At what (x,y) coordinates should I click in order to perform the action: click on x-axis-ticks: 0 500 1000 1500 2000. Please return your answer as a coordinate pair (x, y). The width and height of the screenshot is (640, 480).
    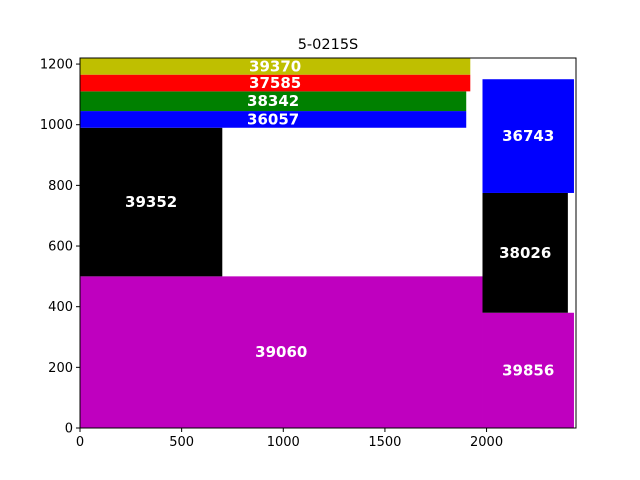
    Looking at the image, I should click on (289, 439).